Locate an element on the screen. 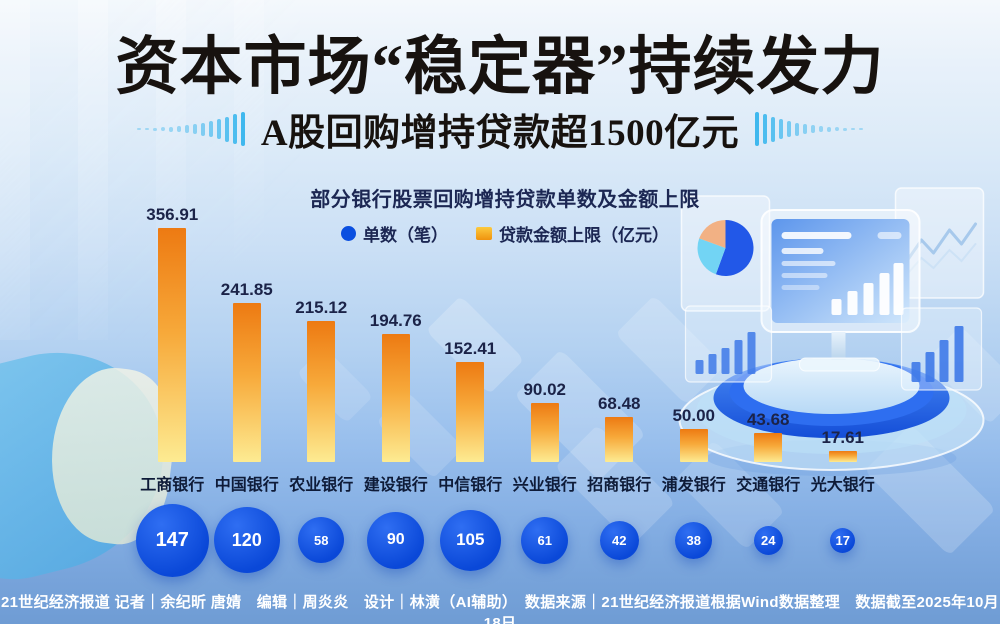 Image resolution: width=1000 pixels, height=624 pixels. count-circles-row: 147 120 58 90 105 61 42 38 24 17 is located at coordinates (507, 540).